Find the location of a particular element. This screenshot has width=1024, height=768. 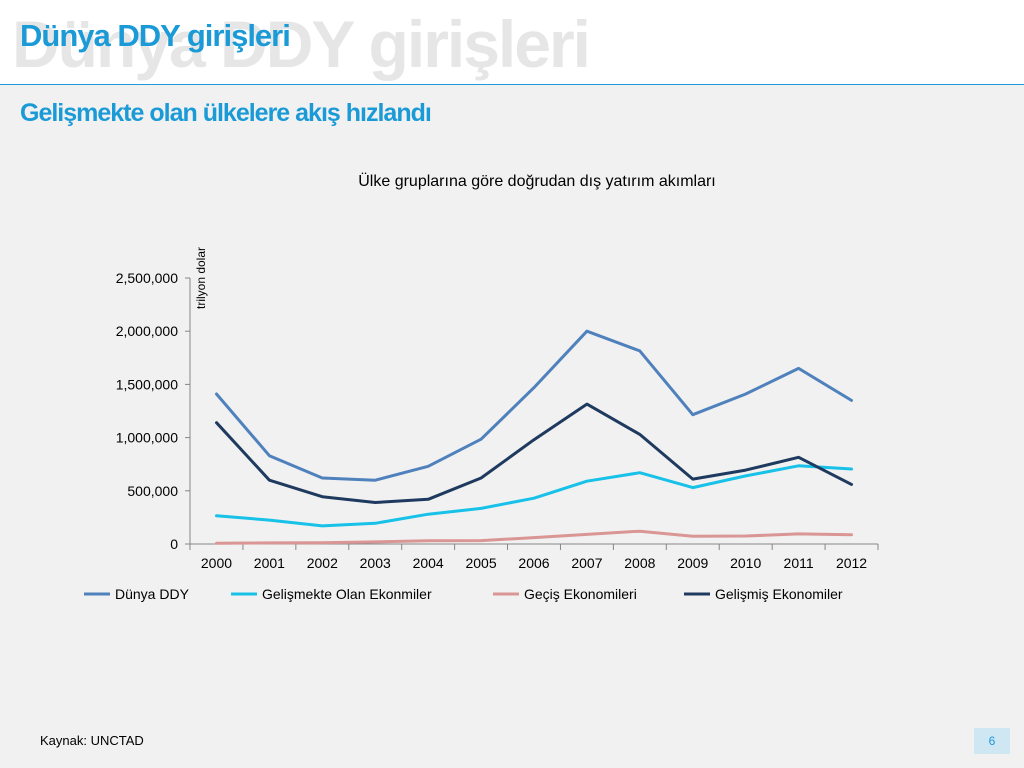

y-axis-label: trilyon dolar is located at coordinates (201, 278).